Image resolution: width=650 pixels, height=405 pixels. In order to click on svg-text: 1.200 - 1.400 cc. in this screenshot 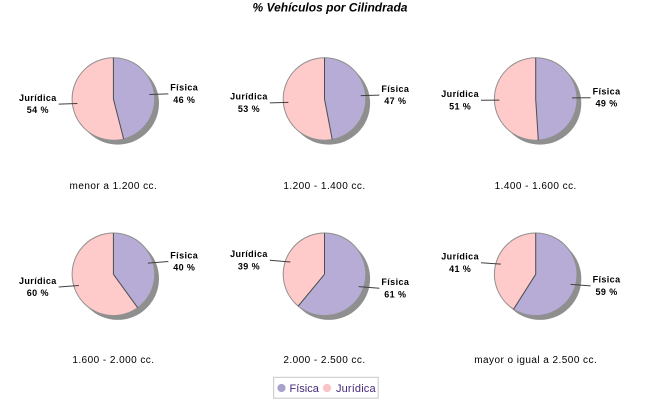, I will do `click(324, 186)`.